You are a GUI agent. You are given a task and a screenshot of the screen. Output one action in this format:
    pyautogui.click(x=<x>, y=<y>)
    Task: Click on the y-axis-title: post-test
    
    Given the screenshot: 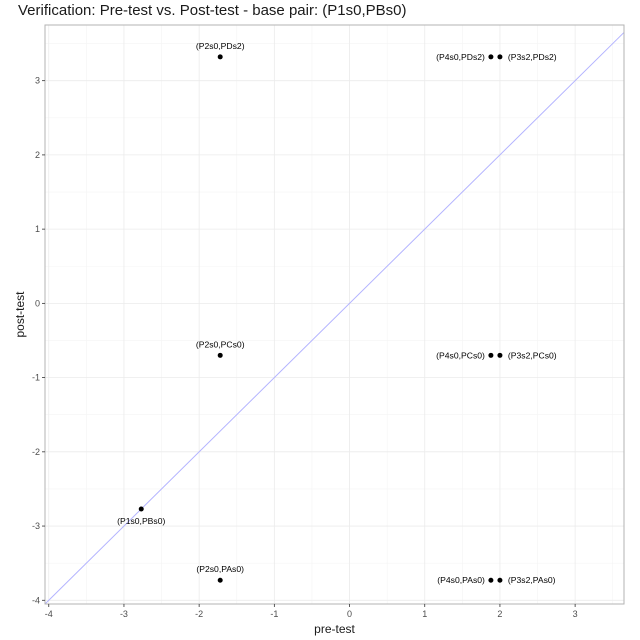 What is the action you would take?
    pyautogui.click(x=20, y=314)
    